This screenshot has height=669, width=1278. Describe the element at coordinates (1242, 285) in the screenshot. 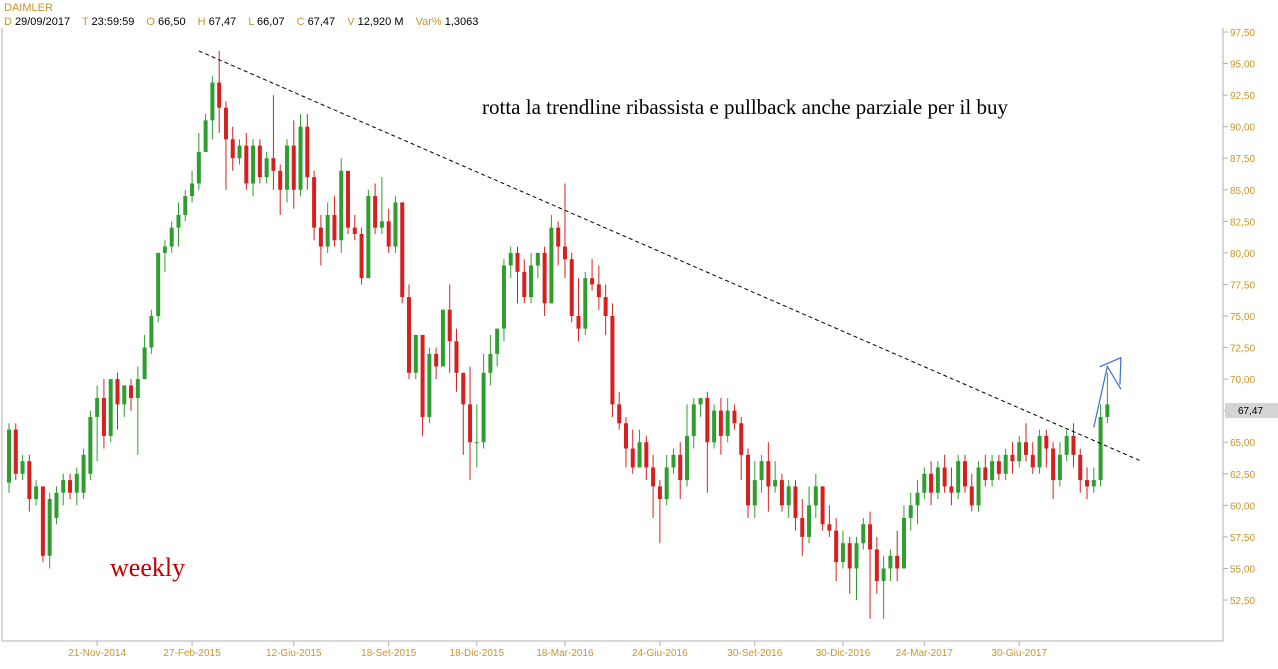

I see `y-tick-label: 77,50` at that location.